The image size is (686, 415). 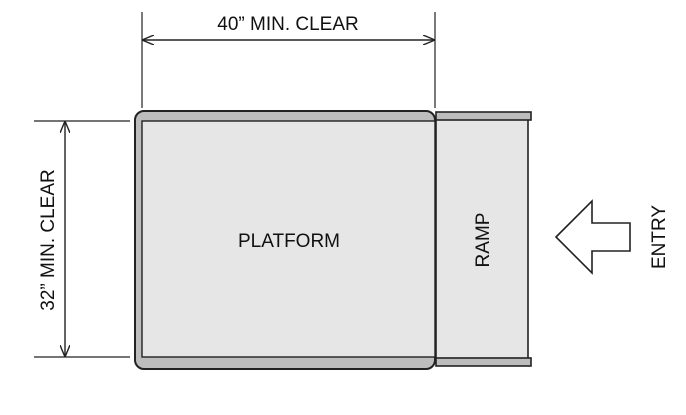 What do you see at coordinates (483, 362) in the screenshot?
I see `ramp-bottom-edge` at bounding box center [483, 362].